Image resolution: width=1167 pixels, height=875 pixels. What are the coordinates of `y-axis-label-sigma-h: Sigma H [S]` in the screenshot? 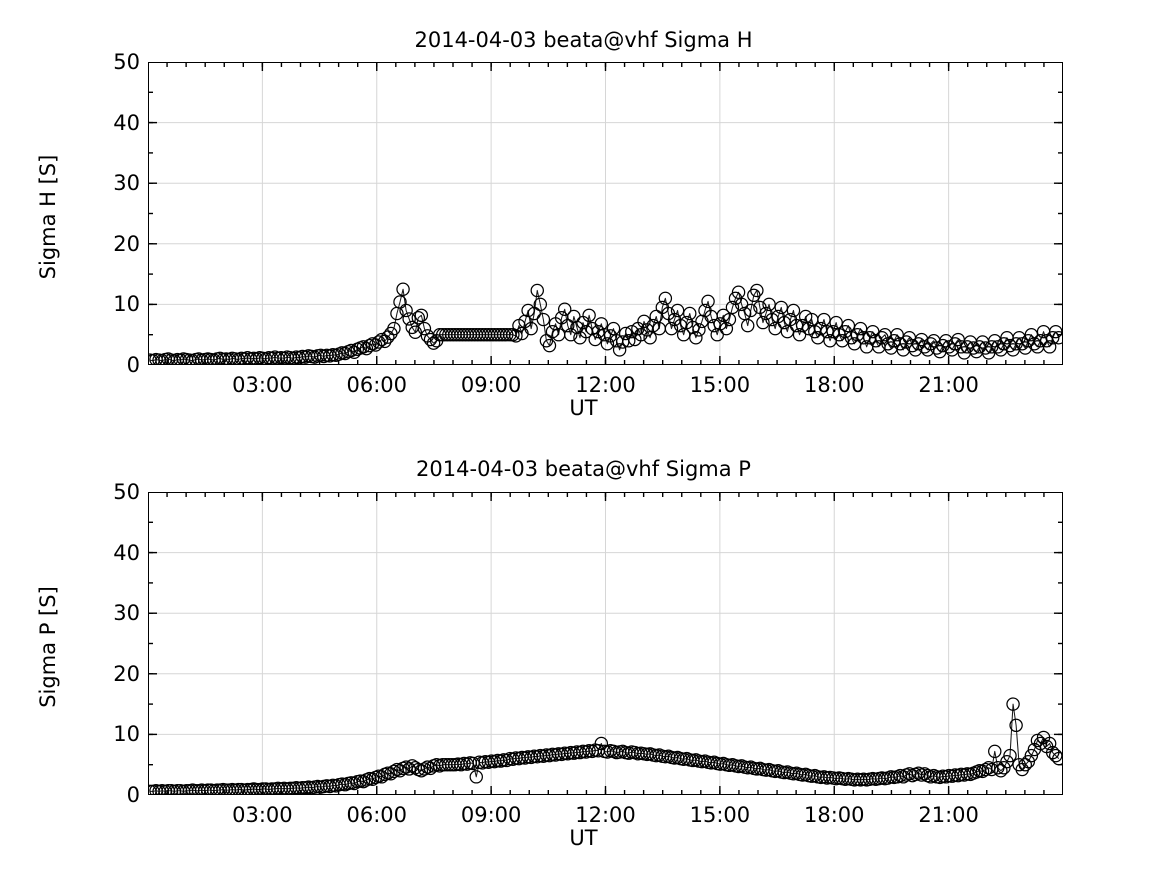 It's located at (48, 217).